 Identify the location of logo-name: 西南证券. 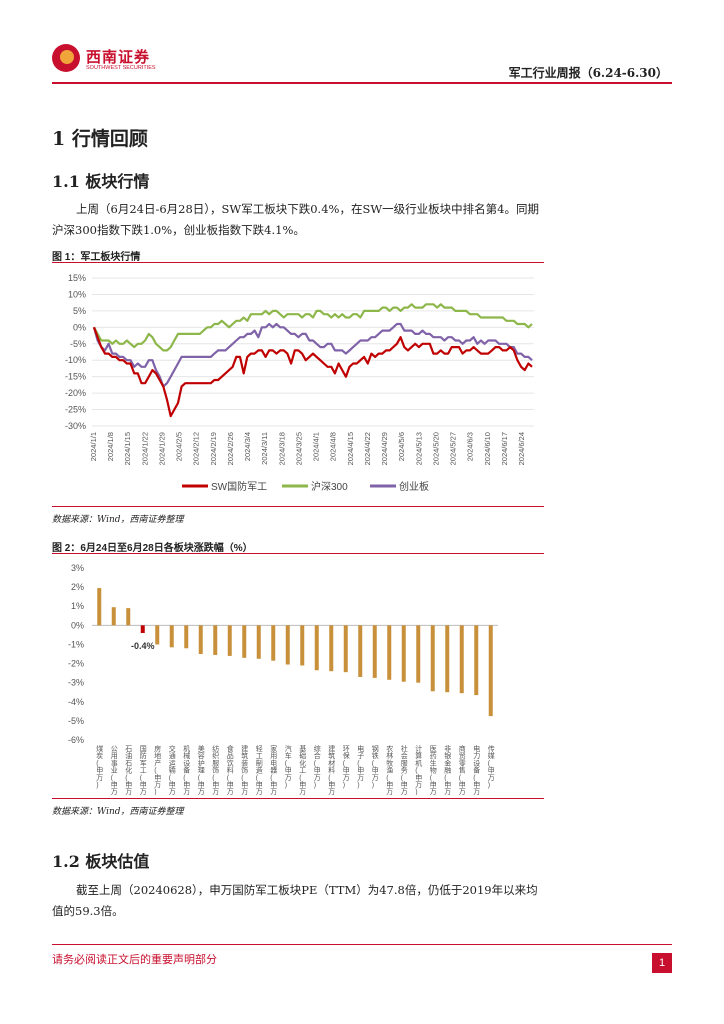
(118, 57).